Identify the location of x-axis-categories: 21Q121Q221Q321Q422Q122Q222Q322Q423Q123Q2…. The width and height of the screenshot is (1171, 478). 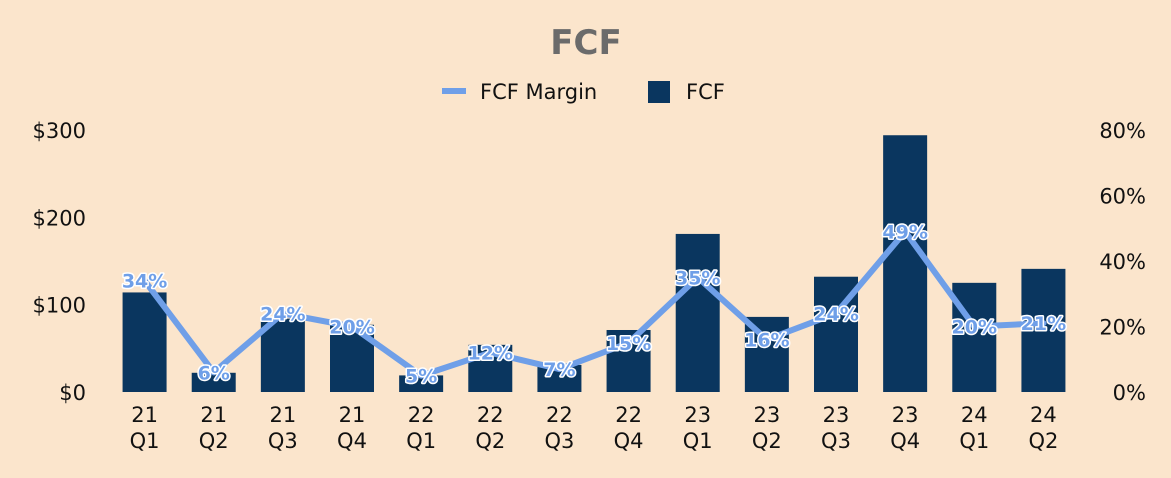
(594, 428).